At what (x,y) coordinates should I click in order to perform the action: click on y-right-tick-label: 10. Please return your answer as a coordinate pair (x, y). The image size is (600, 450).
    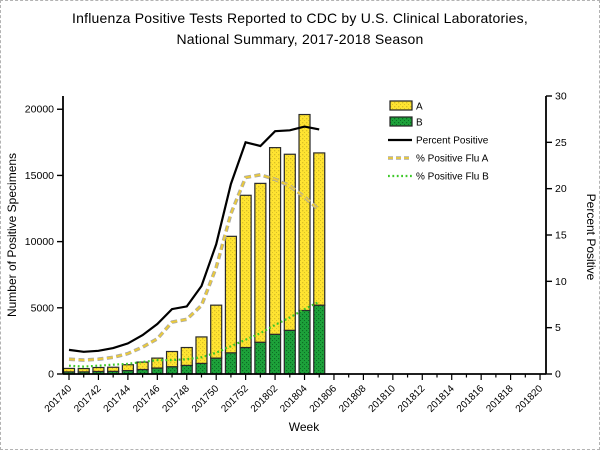
    Looking at the image, I should click on (561, 282).